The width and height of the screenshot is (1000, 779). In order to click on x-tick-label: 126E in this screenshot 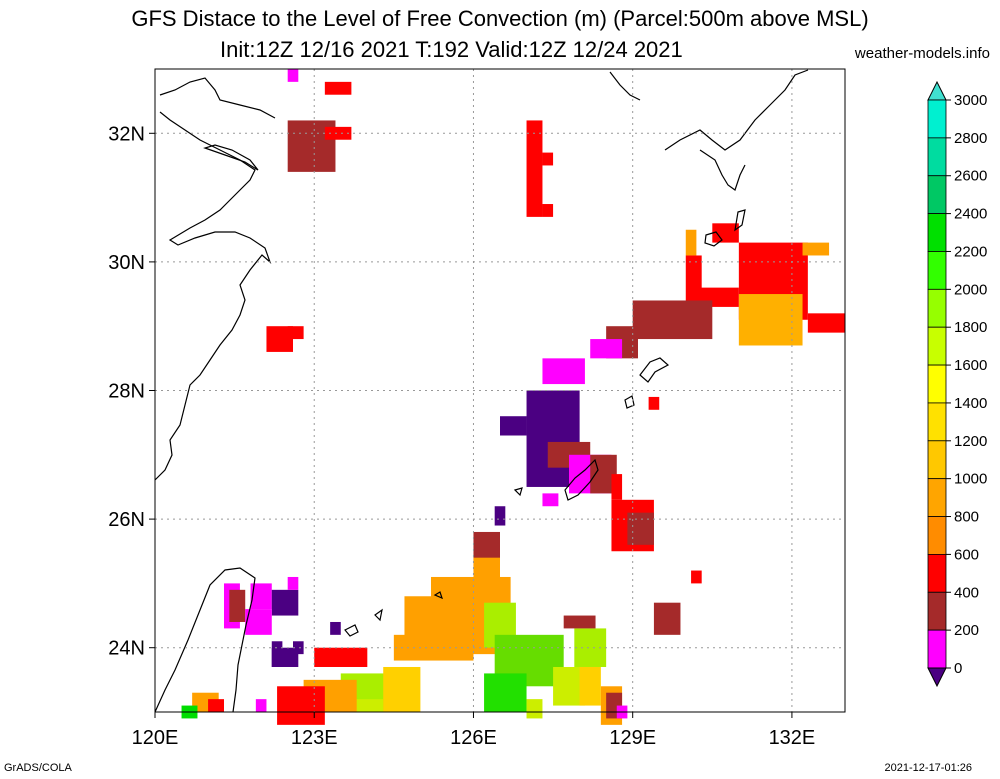, I will do `click(473, 738)`.